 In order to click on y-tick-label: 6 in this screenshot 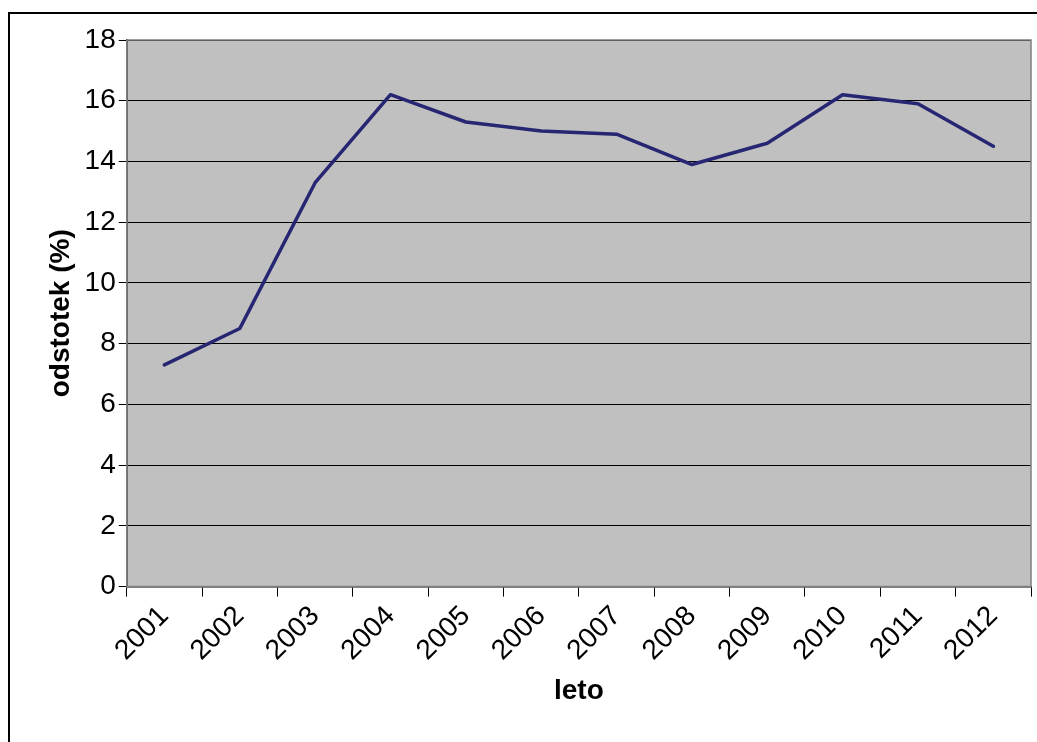, I will do `click(108, 403)`.